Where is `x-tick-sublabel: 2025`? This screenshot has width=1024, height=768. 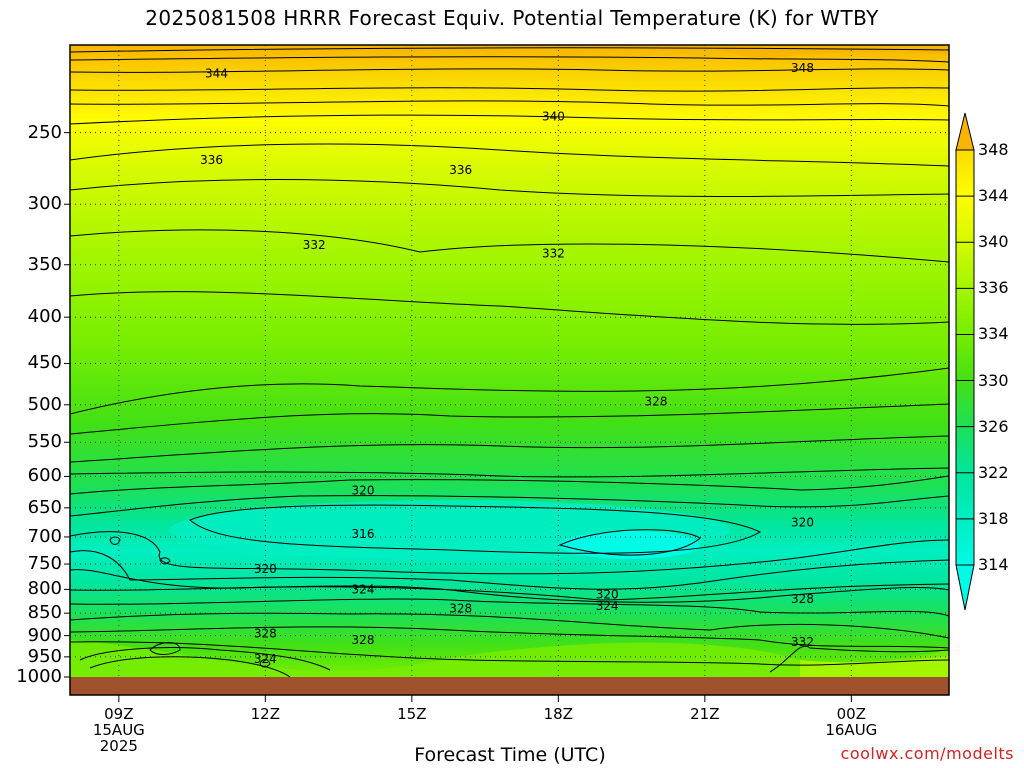 x-tick-sublabel: 2025 is located at coordinates (118, 746).